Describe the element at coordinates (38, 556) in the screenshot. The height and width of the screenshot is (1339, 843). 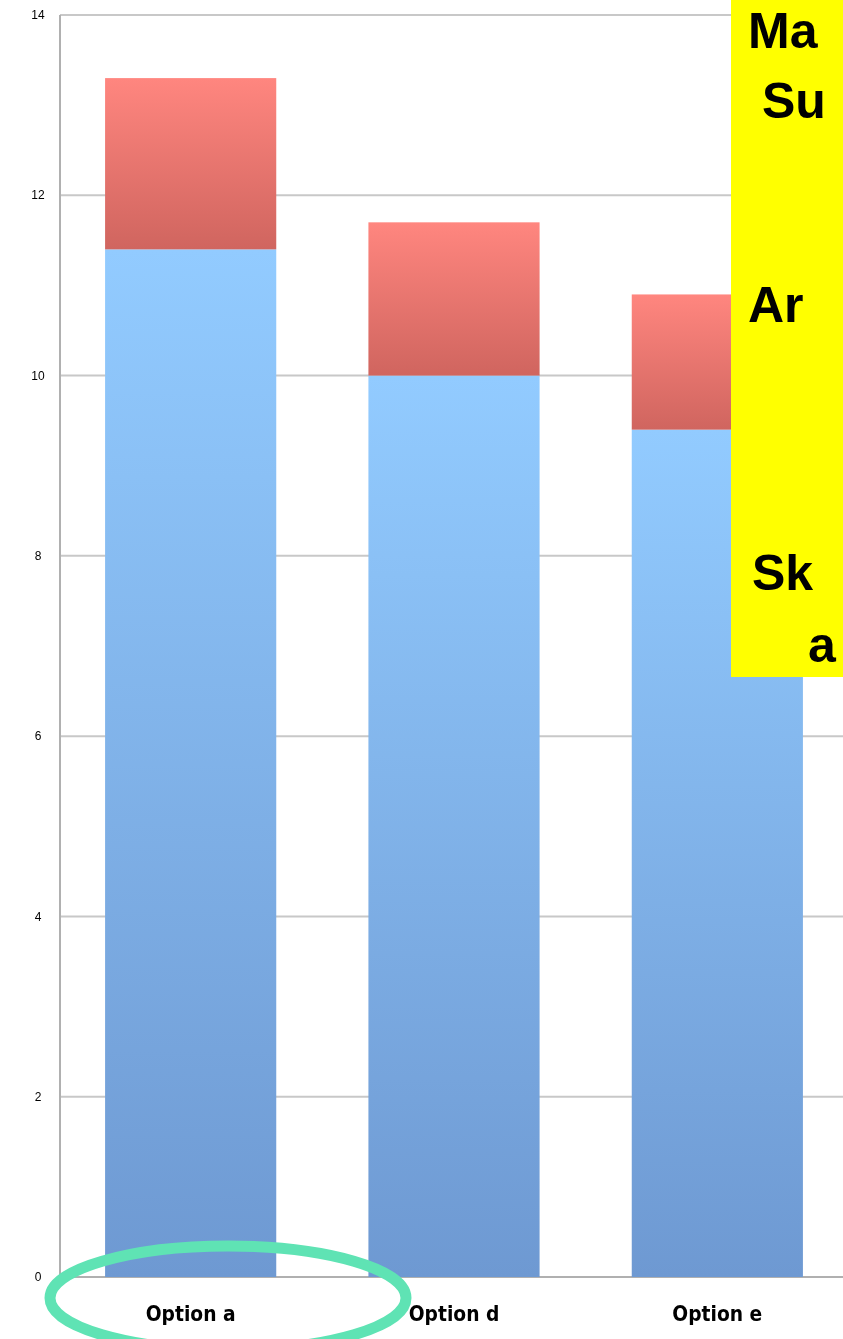
I see `y-tick-label: 8` at that location.